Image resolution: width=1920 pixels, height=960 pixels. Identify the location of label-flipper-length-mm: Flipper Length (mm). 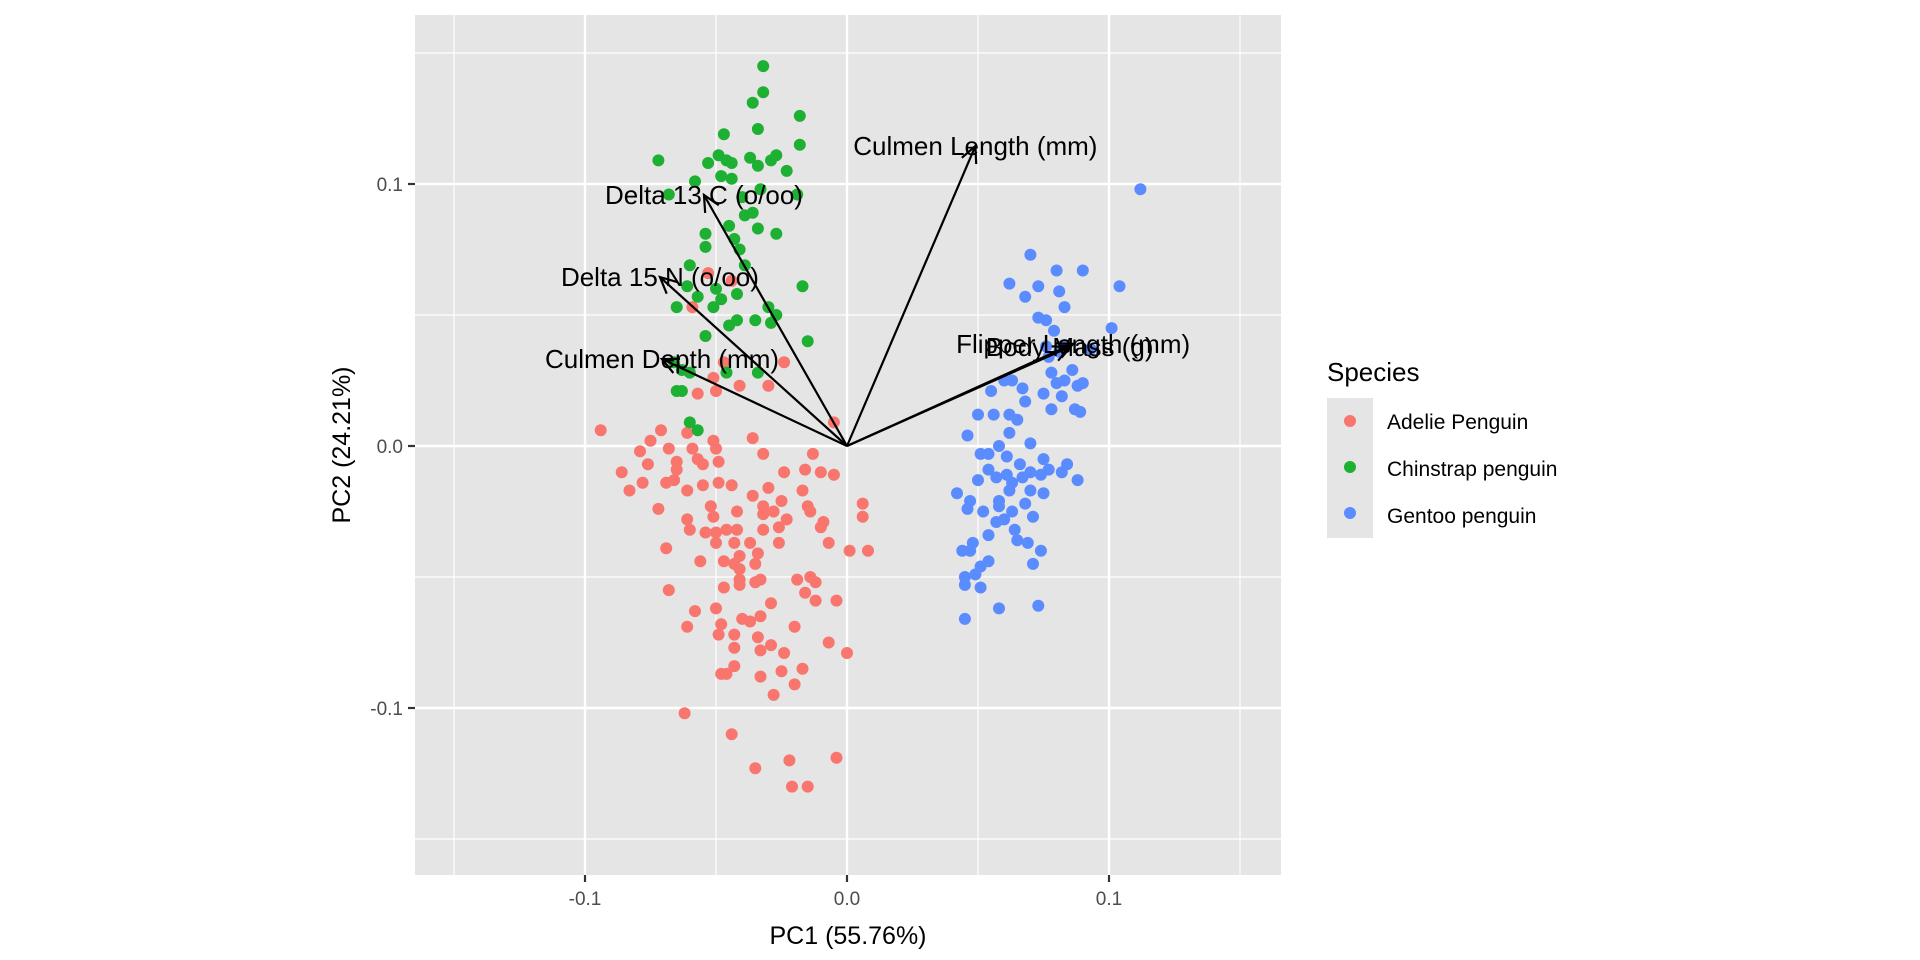
(1073, 344).